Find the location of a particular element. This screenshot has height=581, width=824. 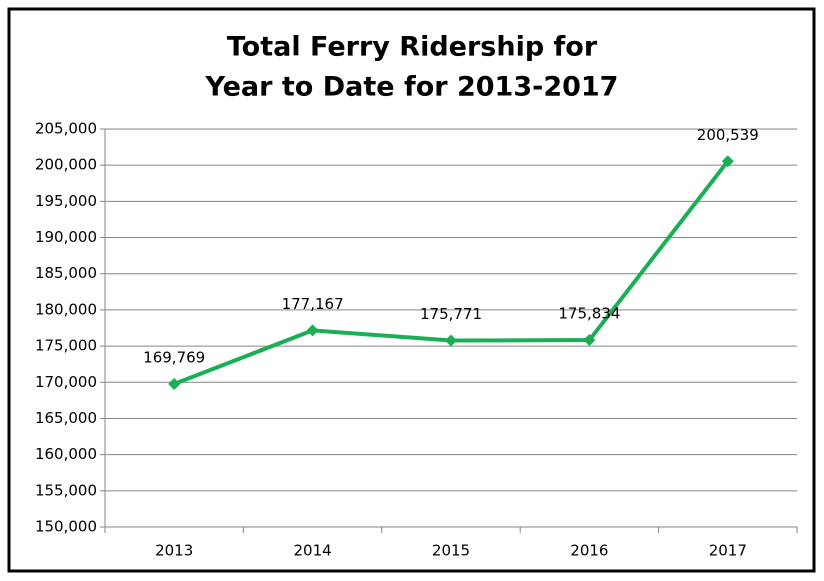

data-label: 169,769 is located at coordinates (174, 357).